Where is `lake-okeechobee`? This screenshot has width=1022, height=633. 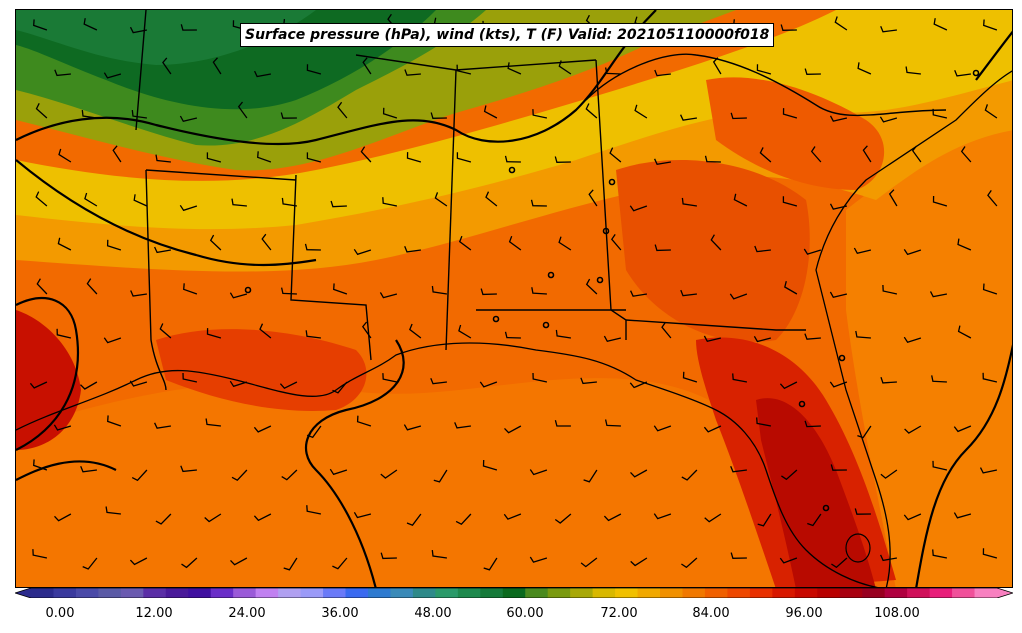 lake-okeechobee is located at coordinates (858, 548).